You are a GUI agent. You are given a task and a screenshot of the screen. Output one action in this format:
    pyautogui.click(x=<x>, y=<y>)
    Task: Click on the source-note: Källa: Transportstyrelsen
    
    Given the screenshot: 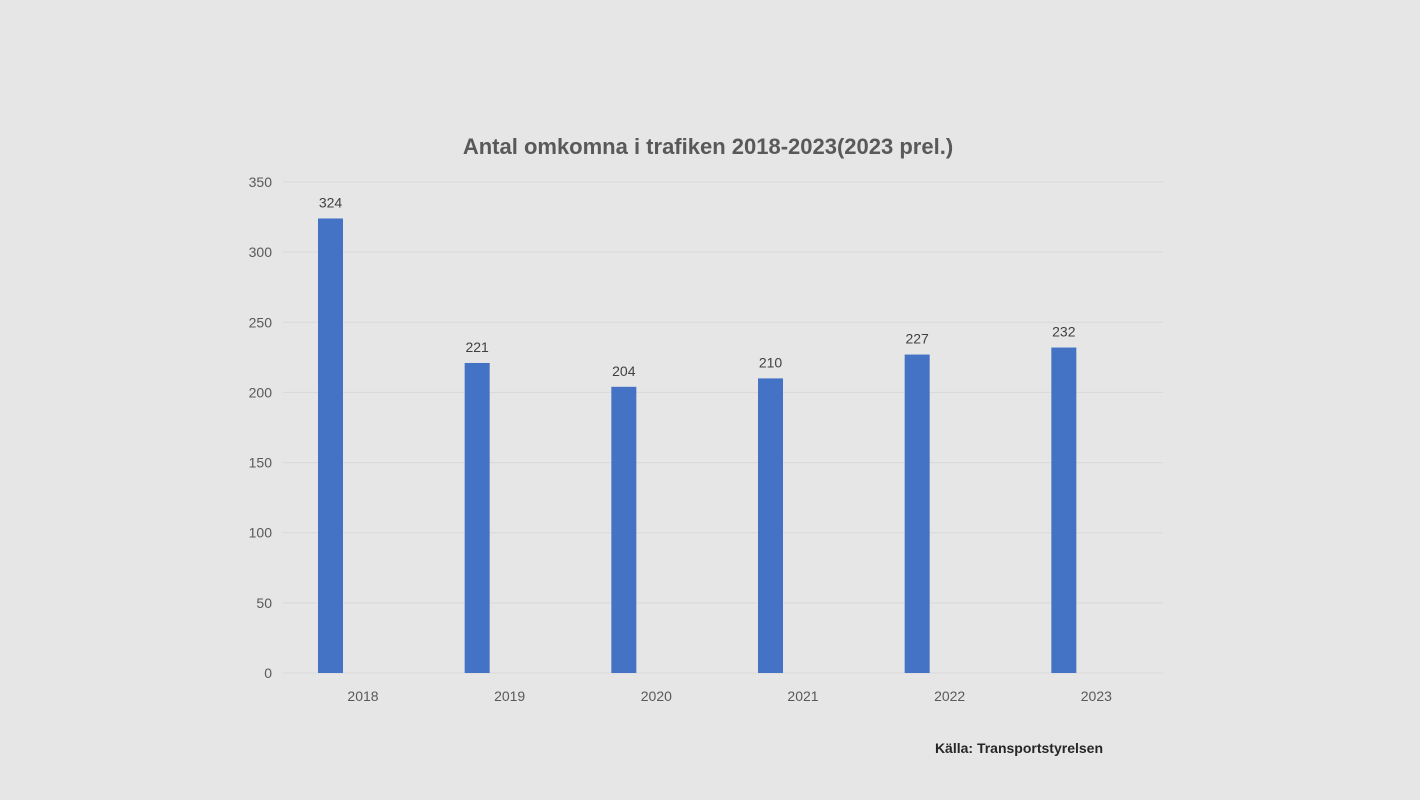 What is the action you would take?
    pyautogui.click(x=1019, y=748)
    